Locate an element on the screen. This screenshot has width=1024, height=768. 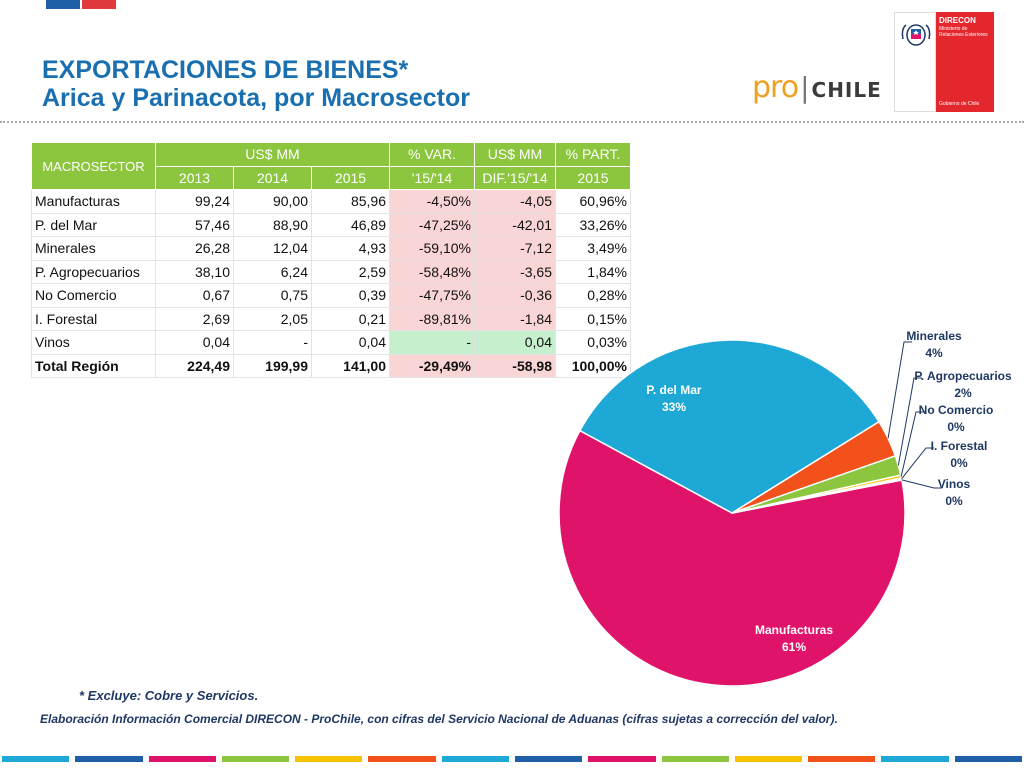
cell-name: No Comercio is located at coordinates (93, 295).